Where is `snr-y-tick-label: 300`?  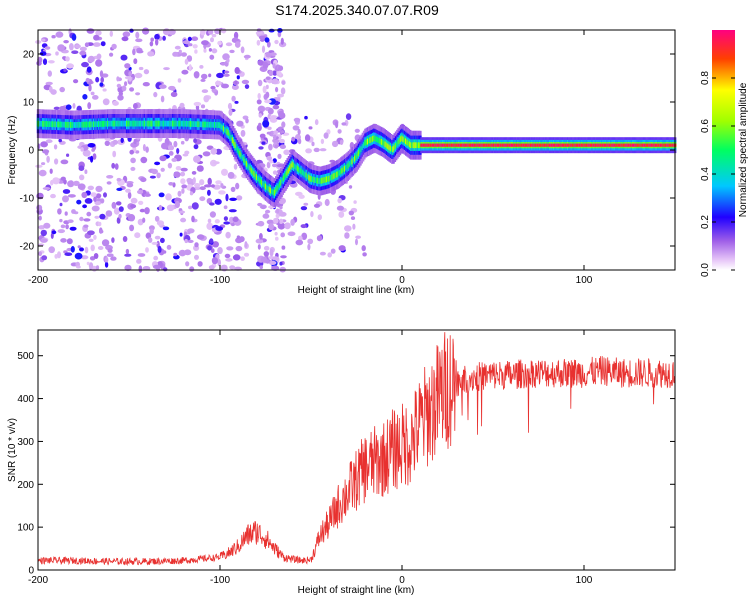
snr-y-tick-label: 300 is located at coordinates (25, 442).